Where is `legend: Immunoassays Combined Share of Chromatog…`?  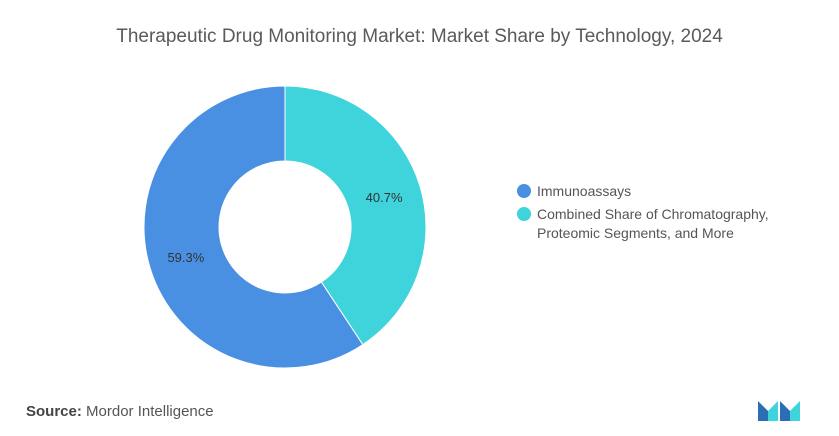
legend: Immunoassays Combined Share of Chromatog… is located at coordinates (662, 214).